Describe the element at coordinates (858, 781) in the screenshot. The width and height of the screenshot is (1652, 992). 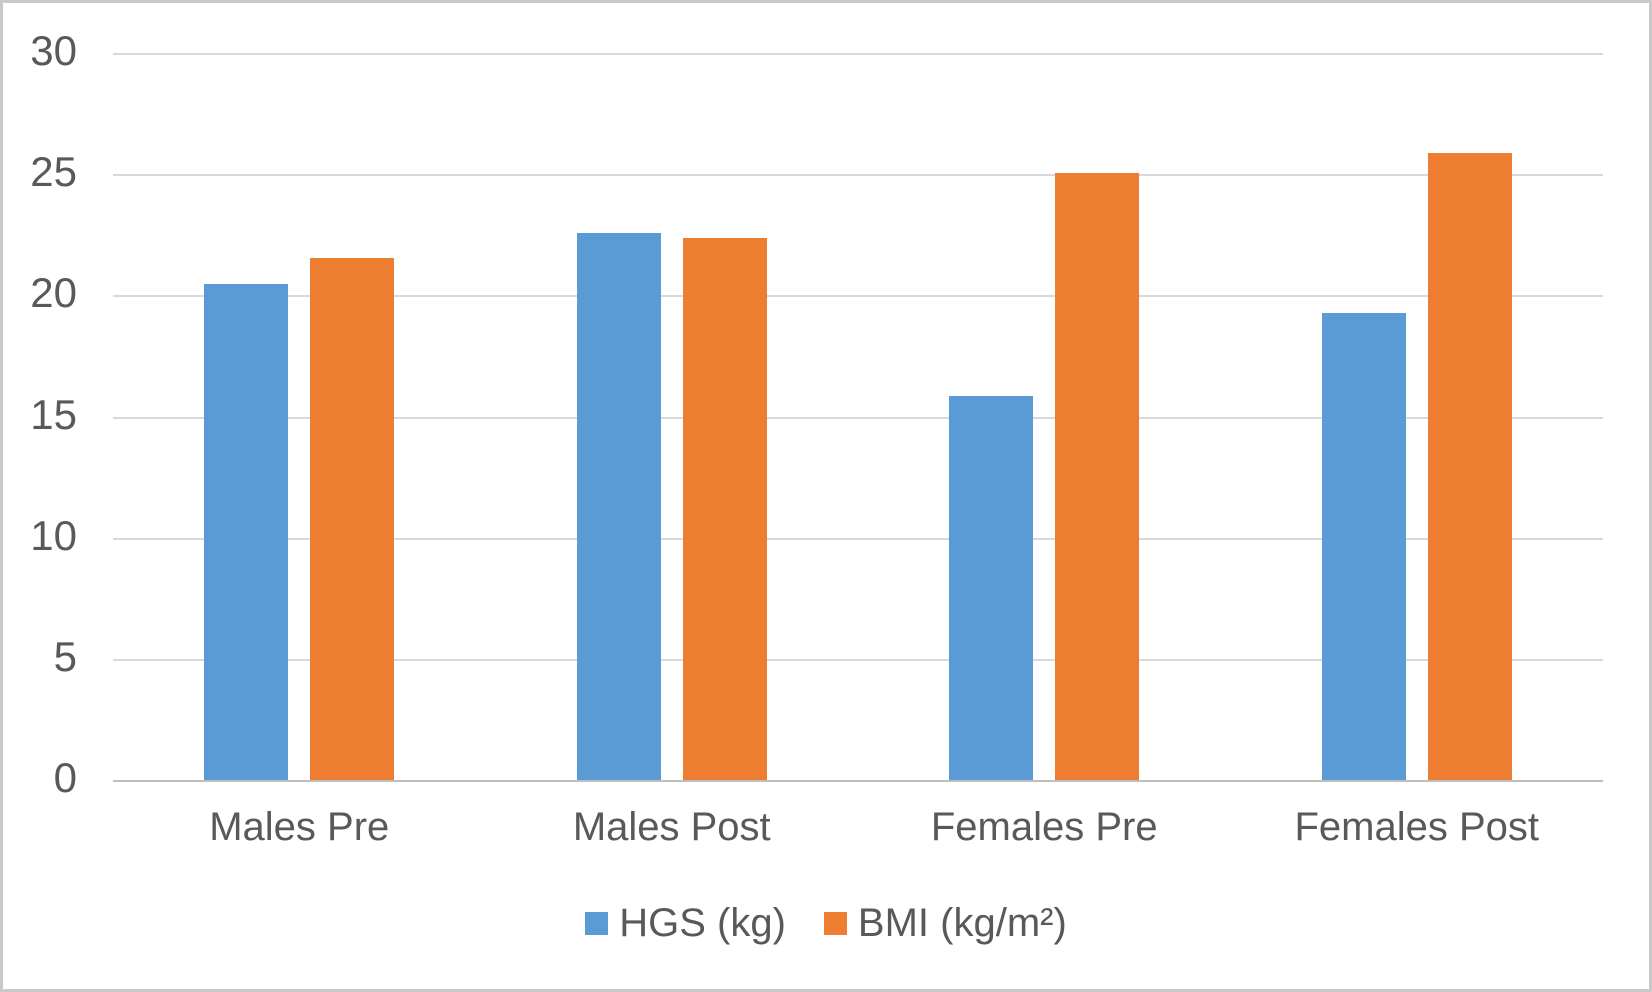
I see `x-axis-line` at that location.